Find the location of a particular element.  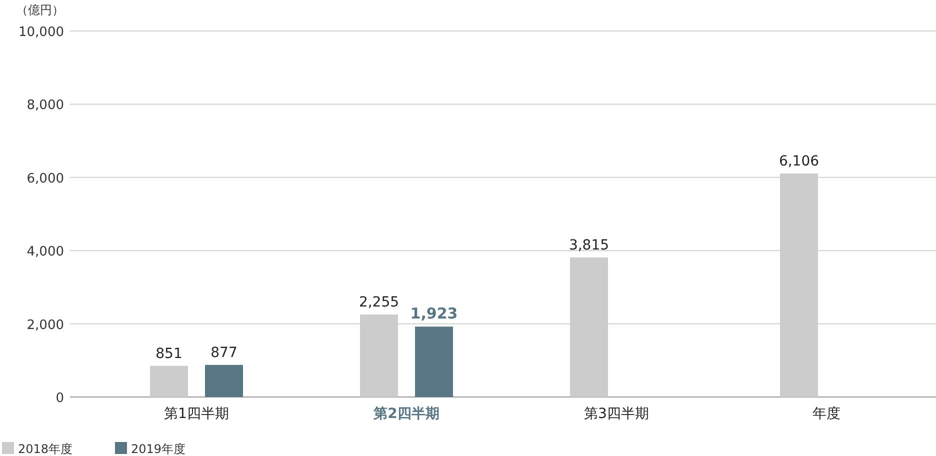

y-tick-label: 2,000 is located at coordinates (45, 325).